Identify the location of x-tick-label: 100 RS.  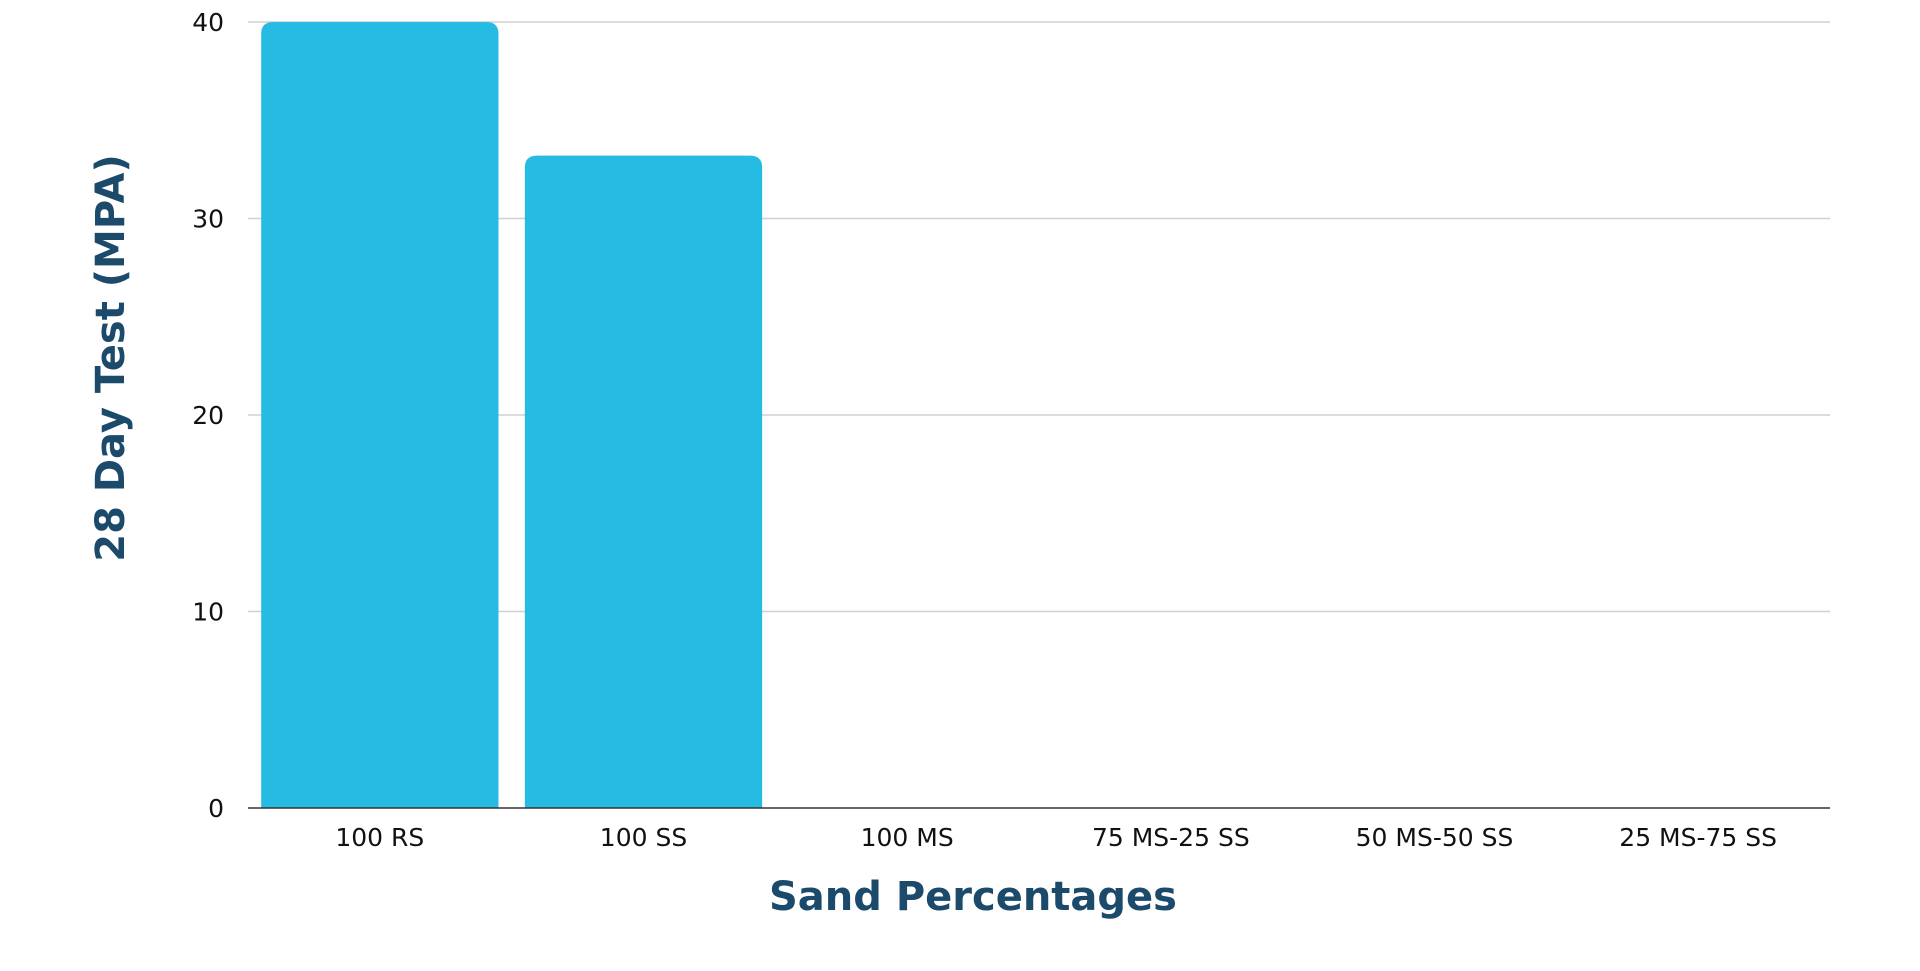
(379, 837).